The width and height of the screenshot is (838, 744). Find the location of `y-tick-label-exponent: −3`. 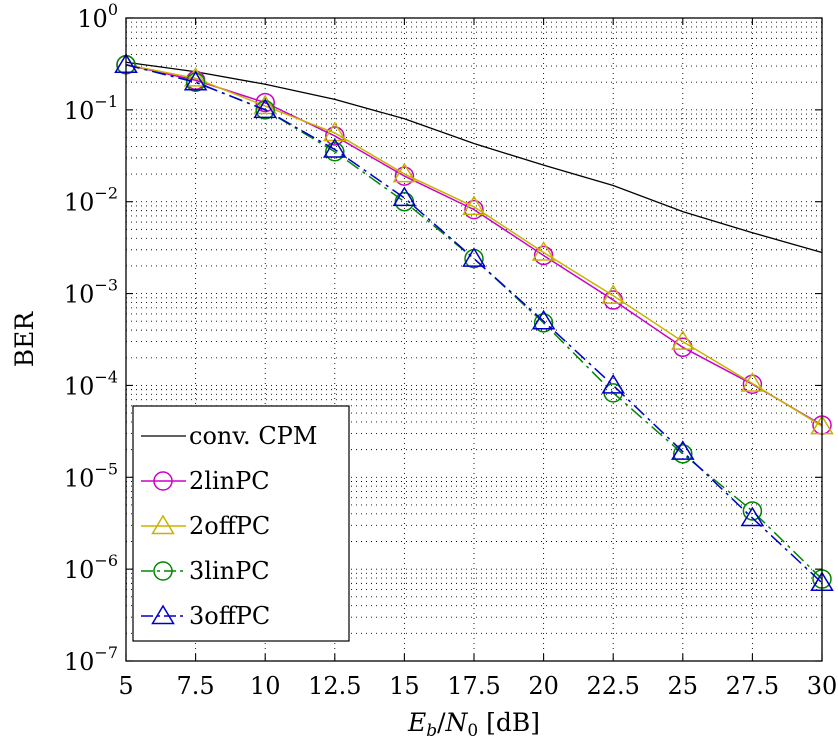

y-tick-label-exponent: −3 is located at coordinates (106, 285).